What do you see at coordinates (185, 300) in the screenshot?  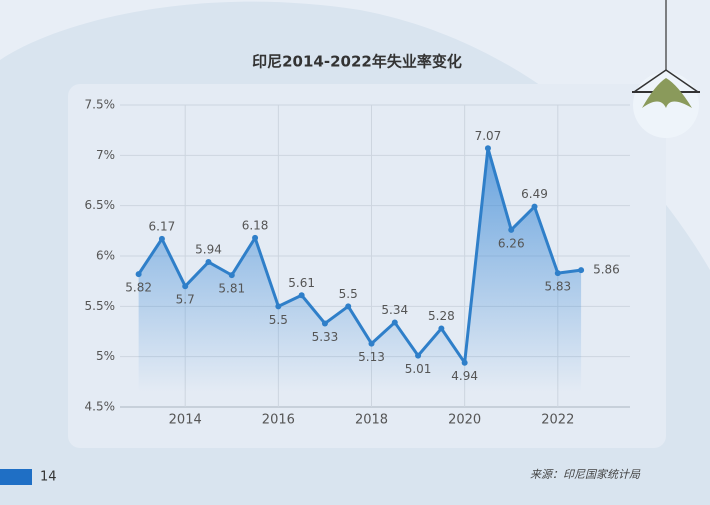 I see `value-label: 5.7` at bounding box center [185, 300].